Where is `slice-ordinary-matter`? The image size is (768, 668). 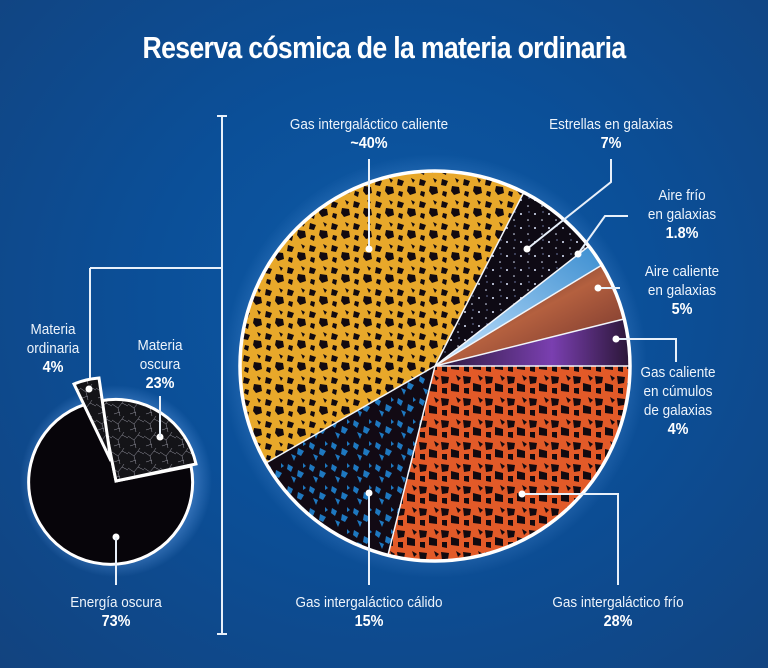
slice-ordinary-matter is located at coordinates (92, 419).